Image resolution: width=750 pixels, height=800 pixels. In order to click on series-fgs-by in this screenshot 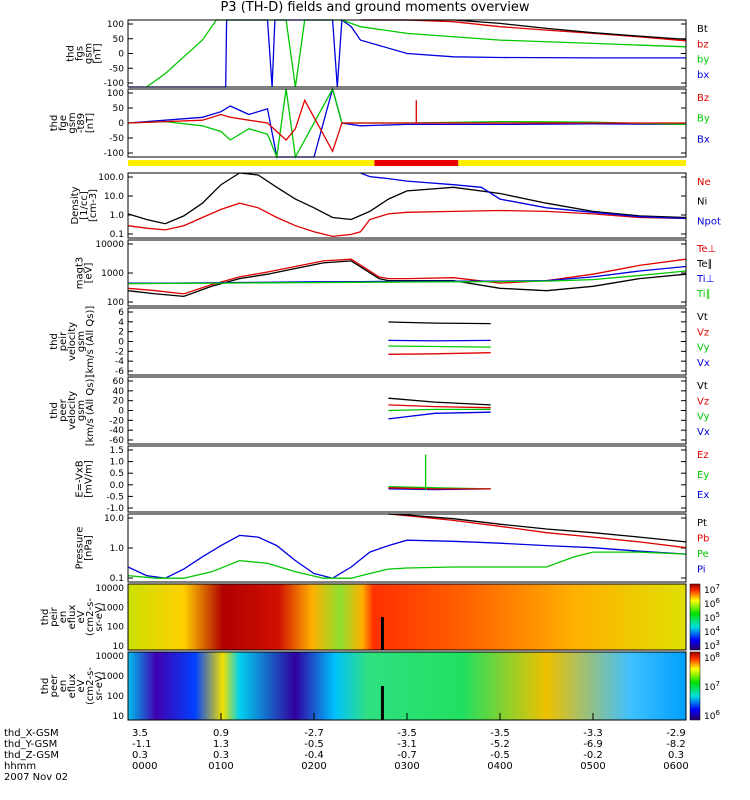, I will do `click(416, 53)`.